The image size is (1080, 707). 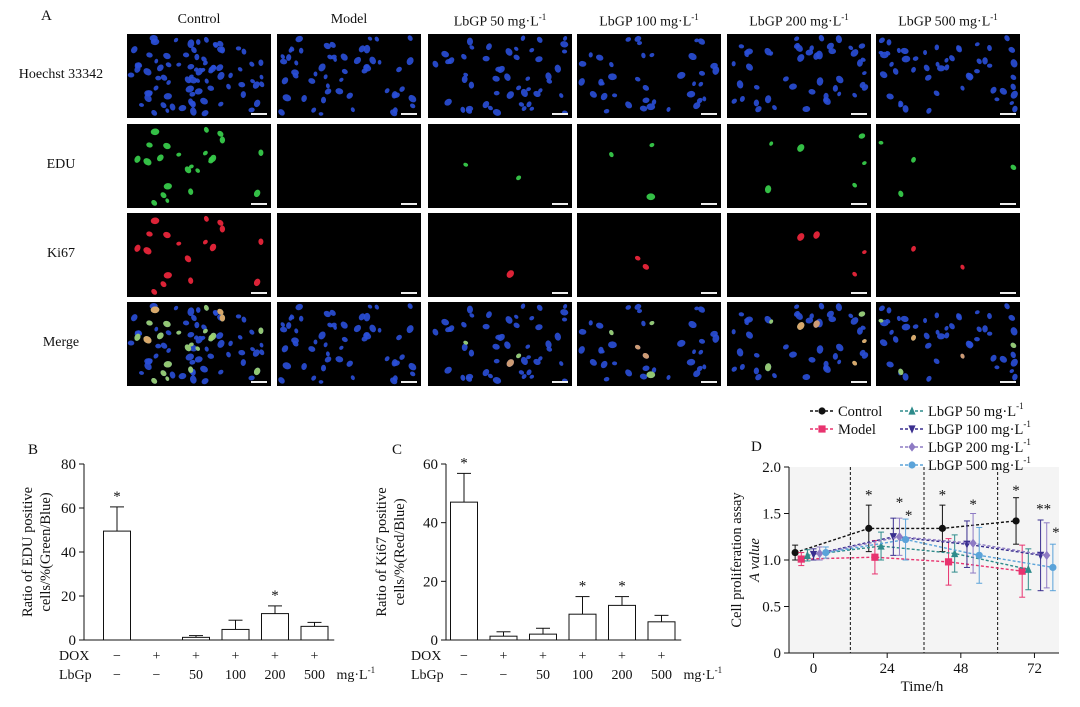 What do you see at coordinates (235, 675) in the screenshot?
I see `lbgp-dose: 100` at bounding box center [235, 675].